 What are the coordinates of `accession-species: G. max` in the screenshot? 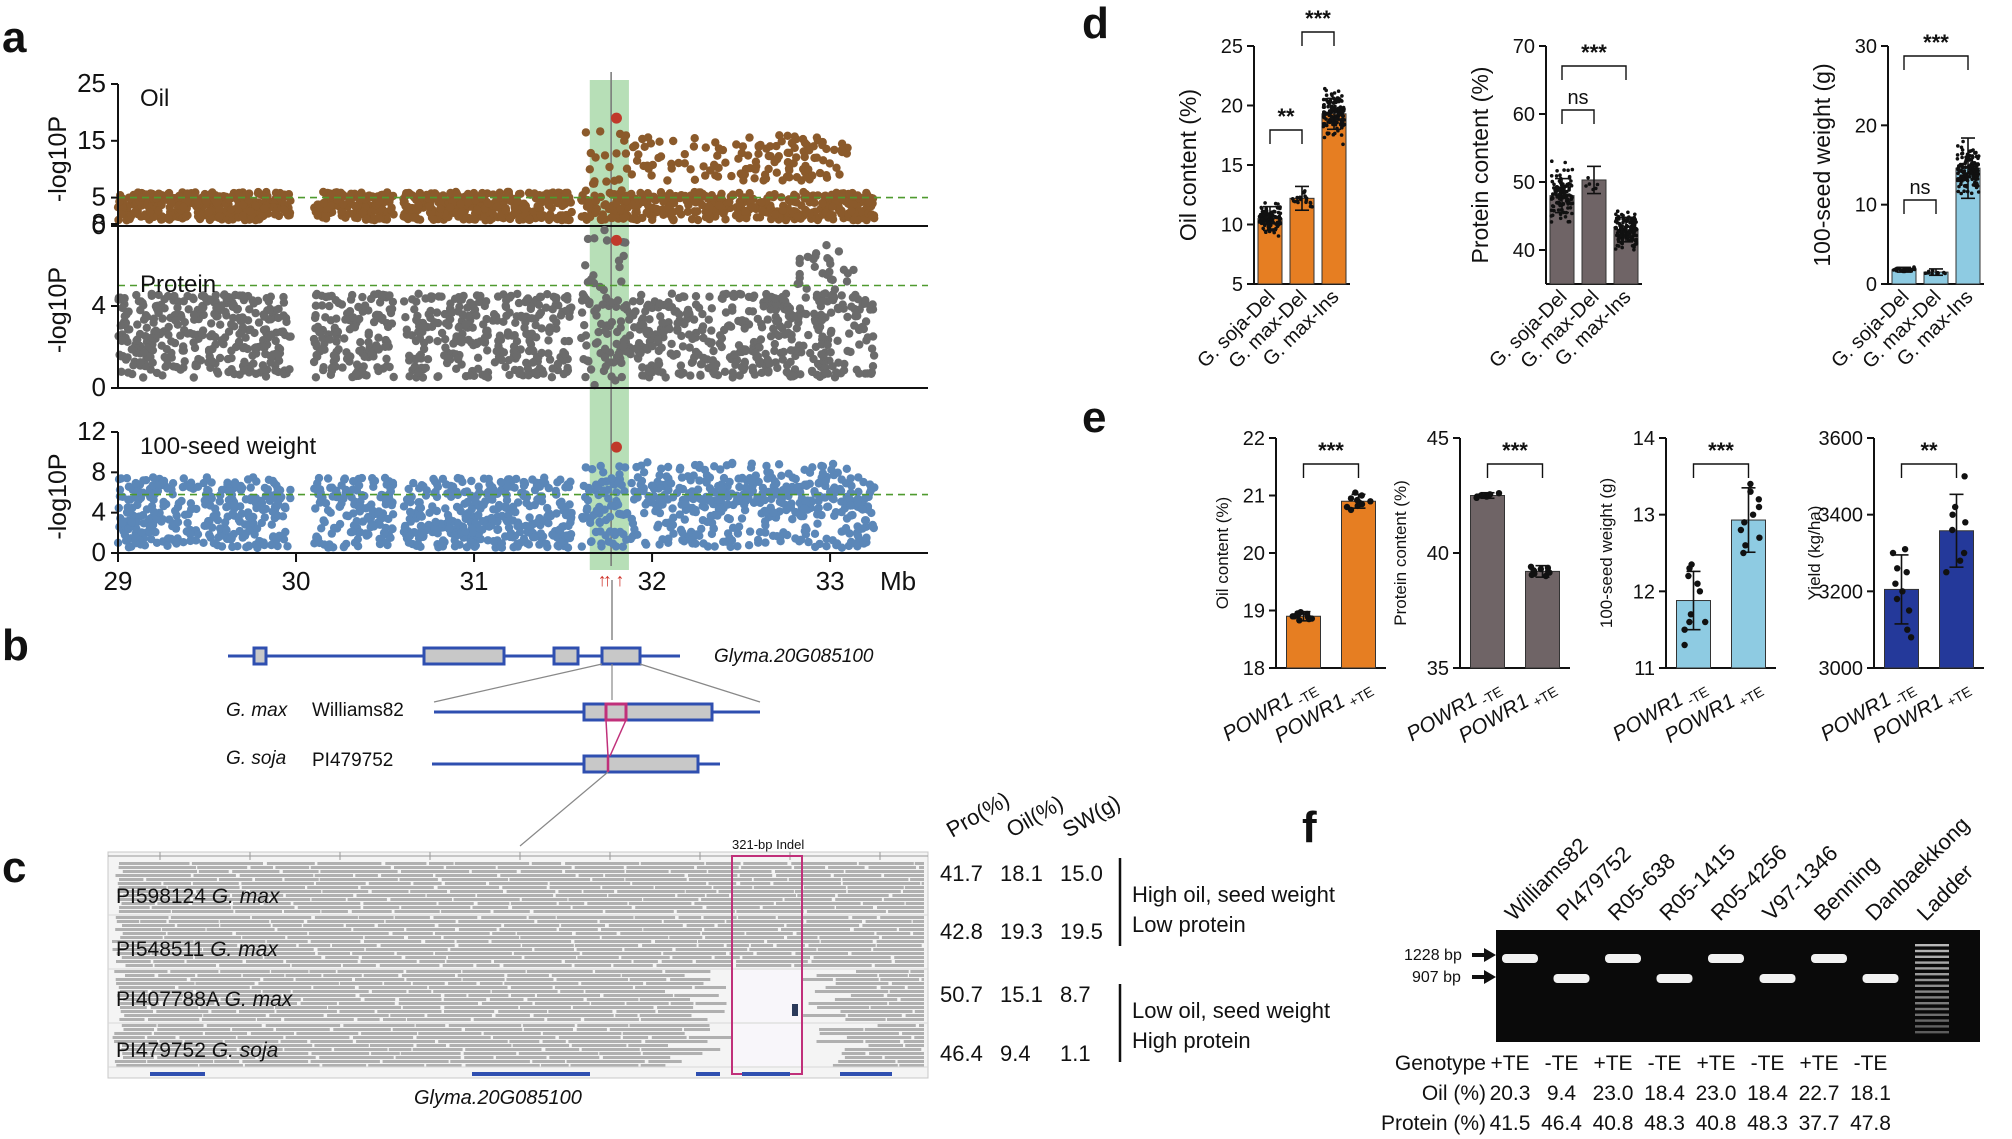 It's located at (246, 896).